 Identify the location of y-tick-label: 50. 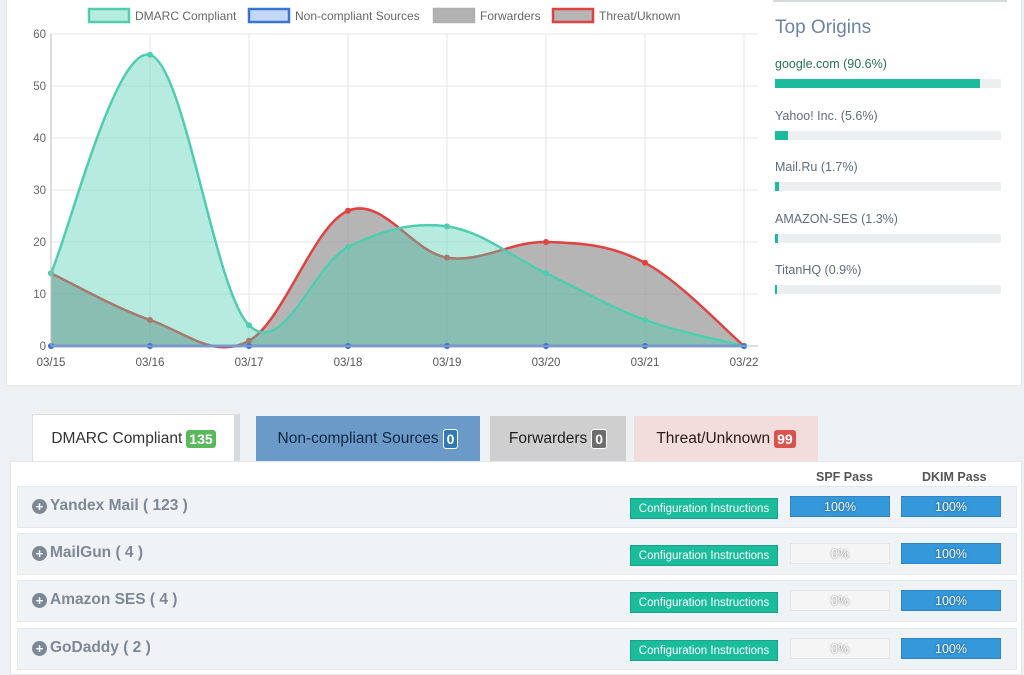
(39, 87).